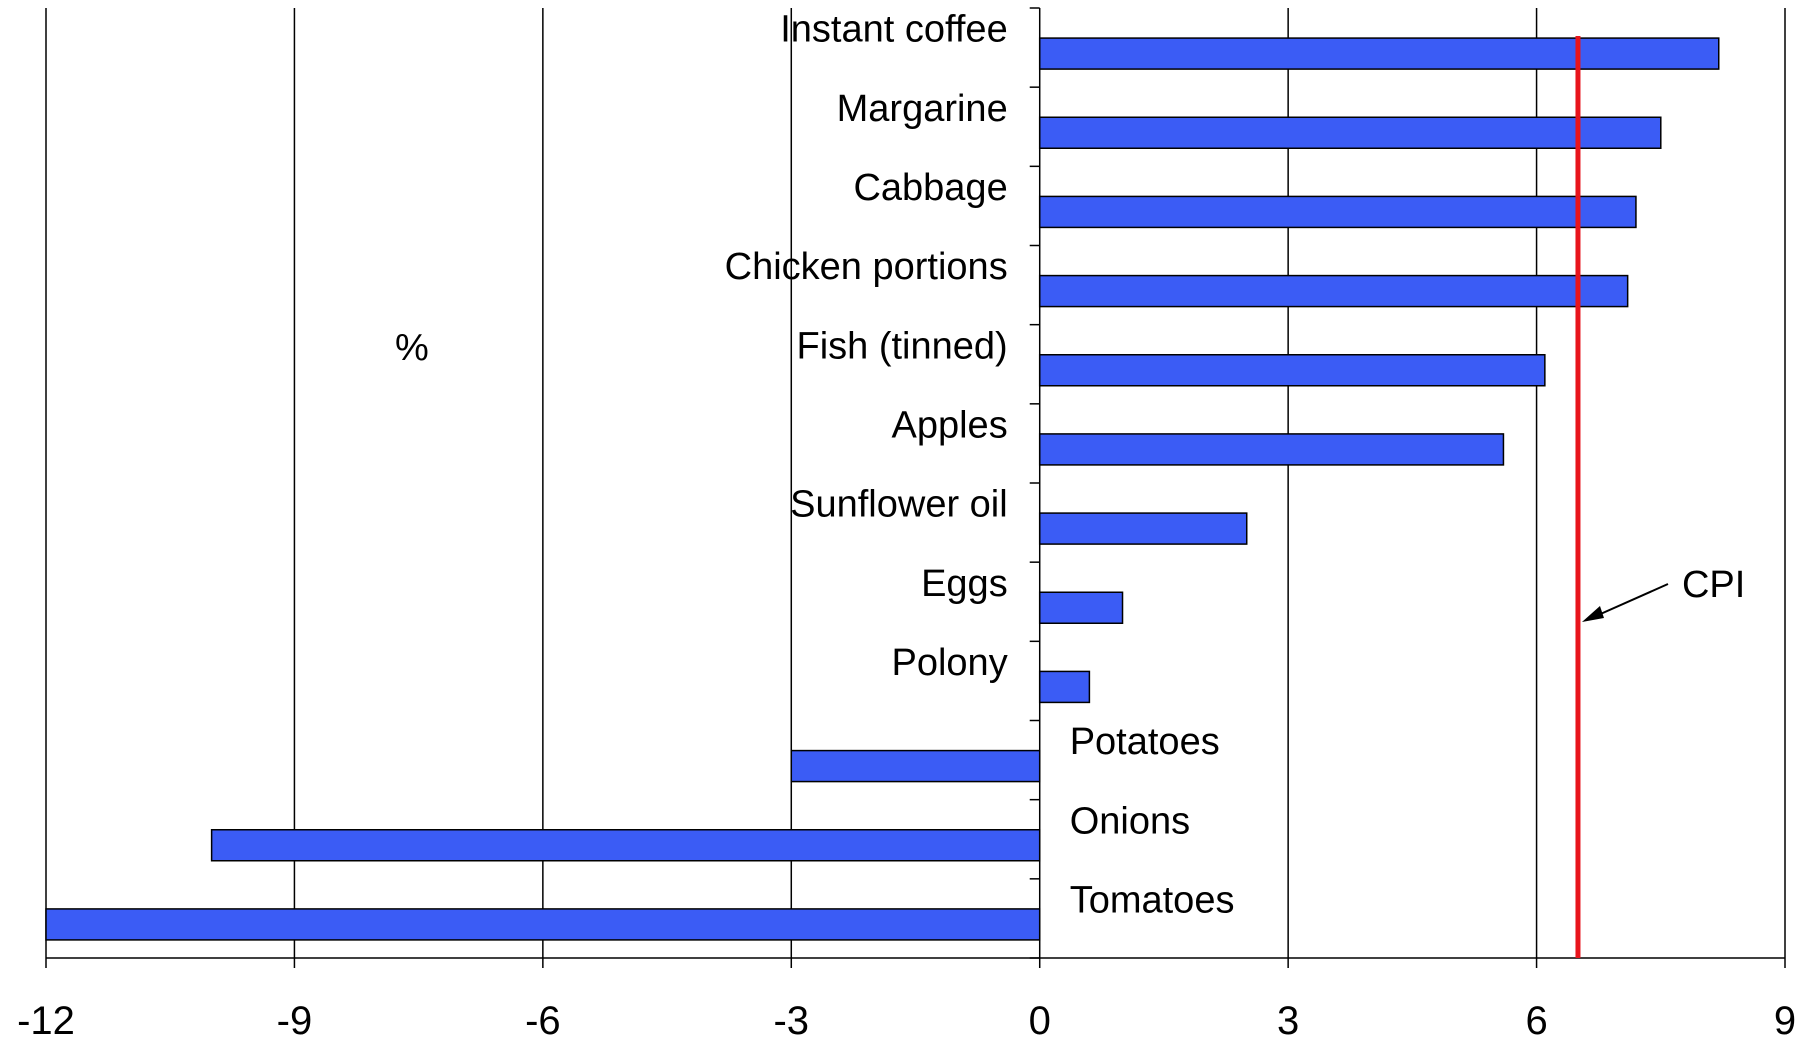 The height and width of the screenshot is (1047, 1802). I want to click on category-label: Polony, so click(950, 663).